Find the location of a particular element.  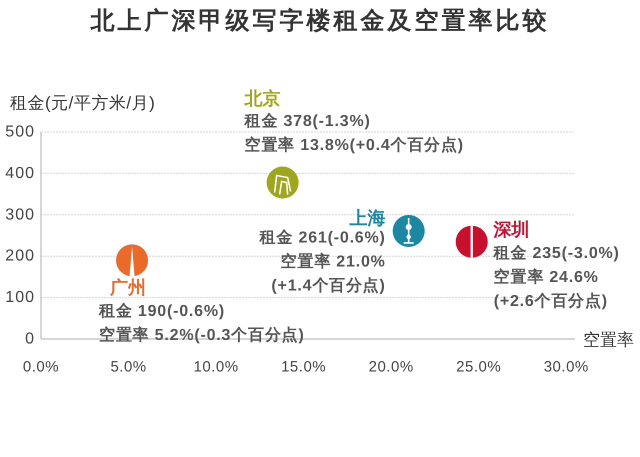

y-tick-label: 300 is located at coordinates (20, 215).